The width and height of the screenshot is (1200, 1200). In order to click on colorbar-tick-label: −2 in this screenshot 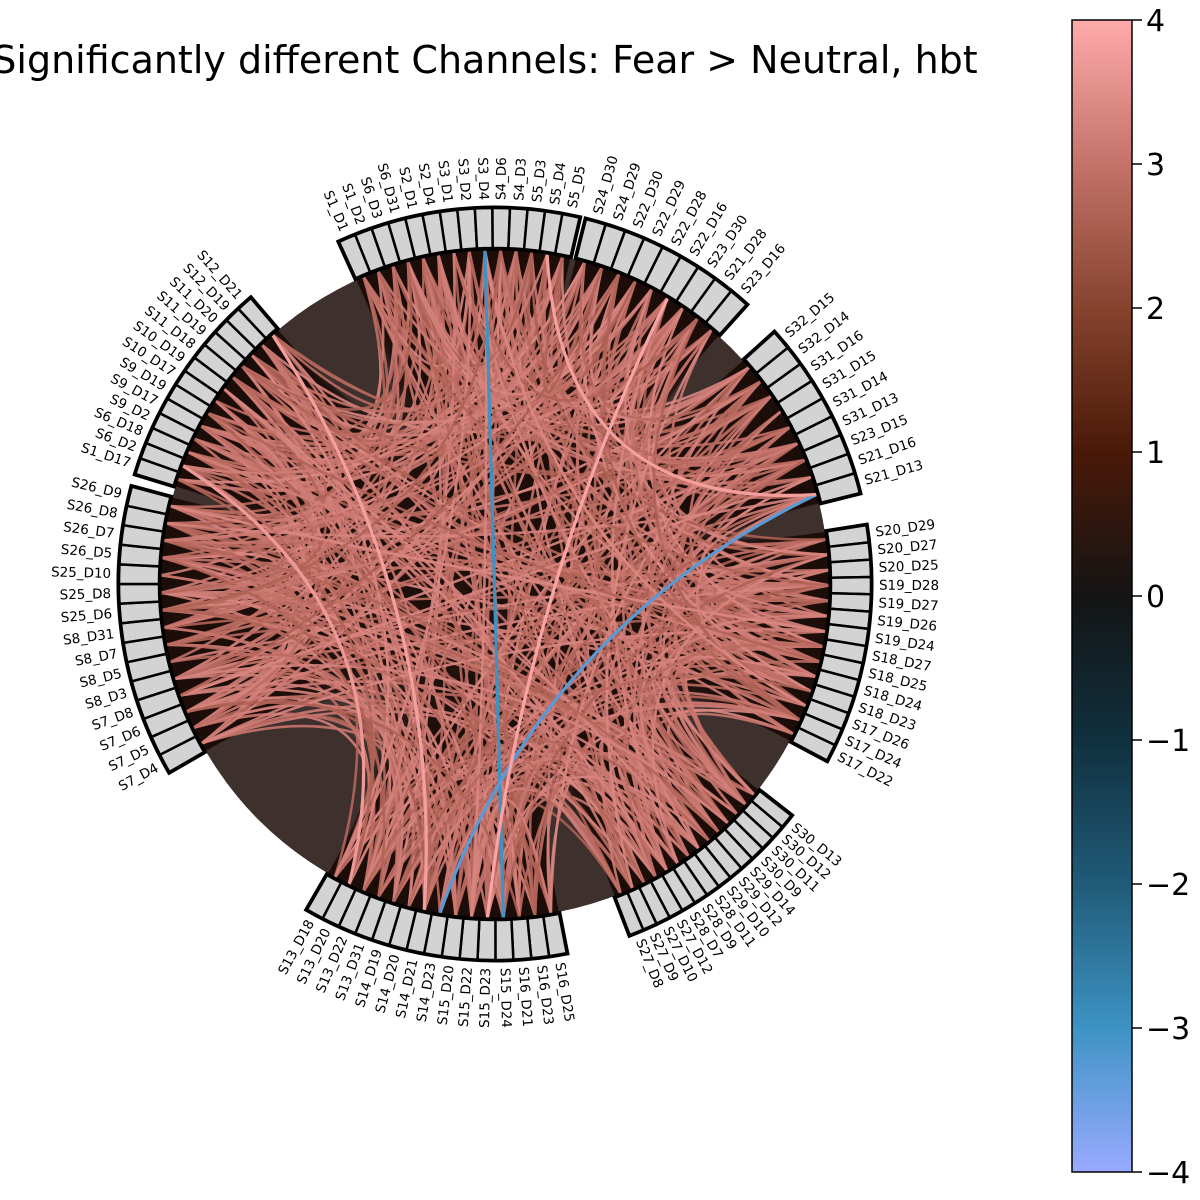, I will do `click(1168, 885)`.